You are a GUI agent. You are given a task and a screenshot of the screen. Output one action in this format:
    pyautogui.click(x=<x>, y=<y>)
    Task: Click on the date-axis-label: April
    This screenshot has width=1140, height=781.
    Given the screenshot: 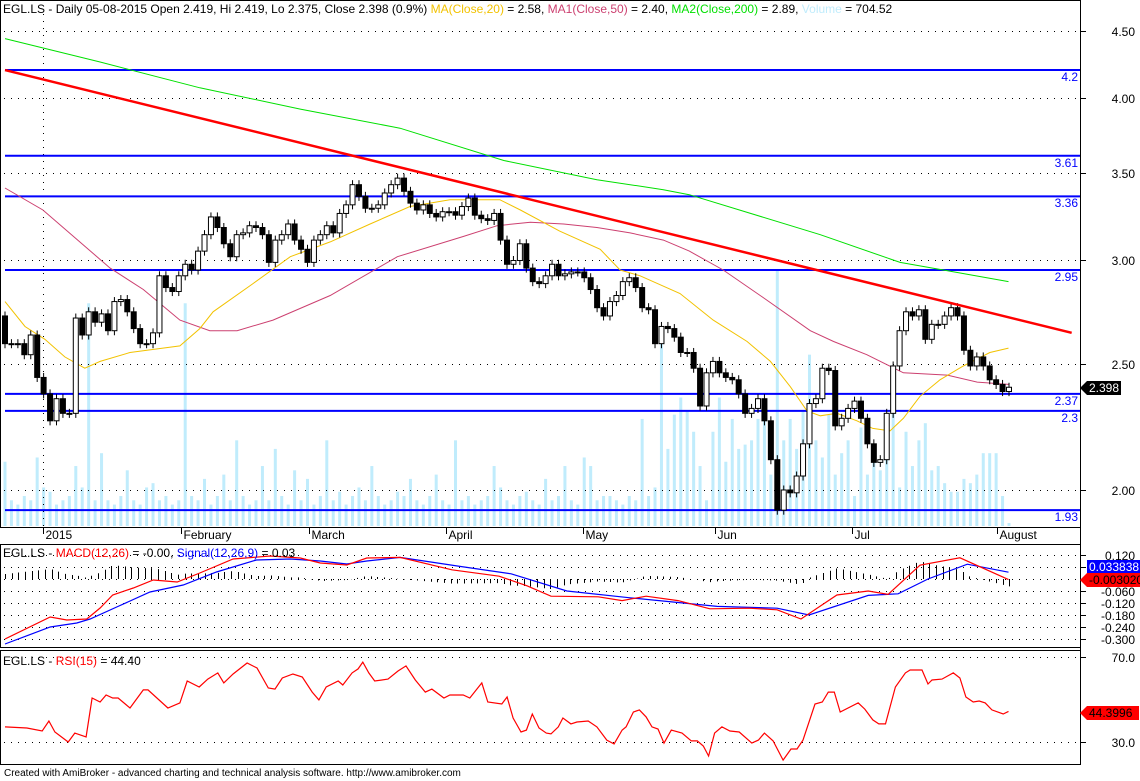 What is the action you would take?
    pyautogui.click(x=460, y=535)
    